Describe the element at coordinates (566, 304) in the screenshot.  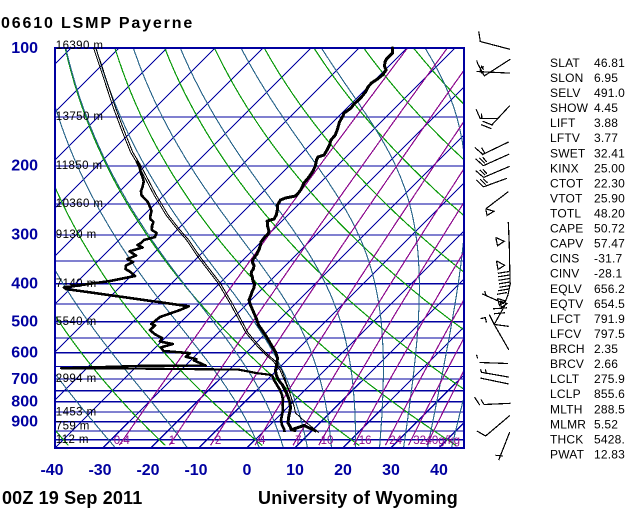
I see `svg-text: EQTV` at that location.